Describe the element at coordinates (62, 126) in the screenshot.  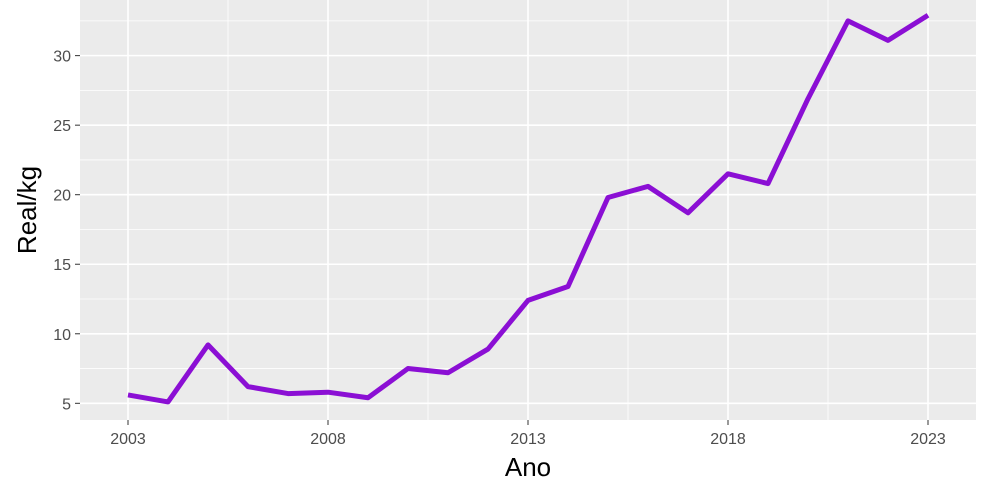
I see `y-tick-label: 25` at that location.